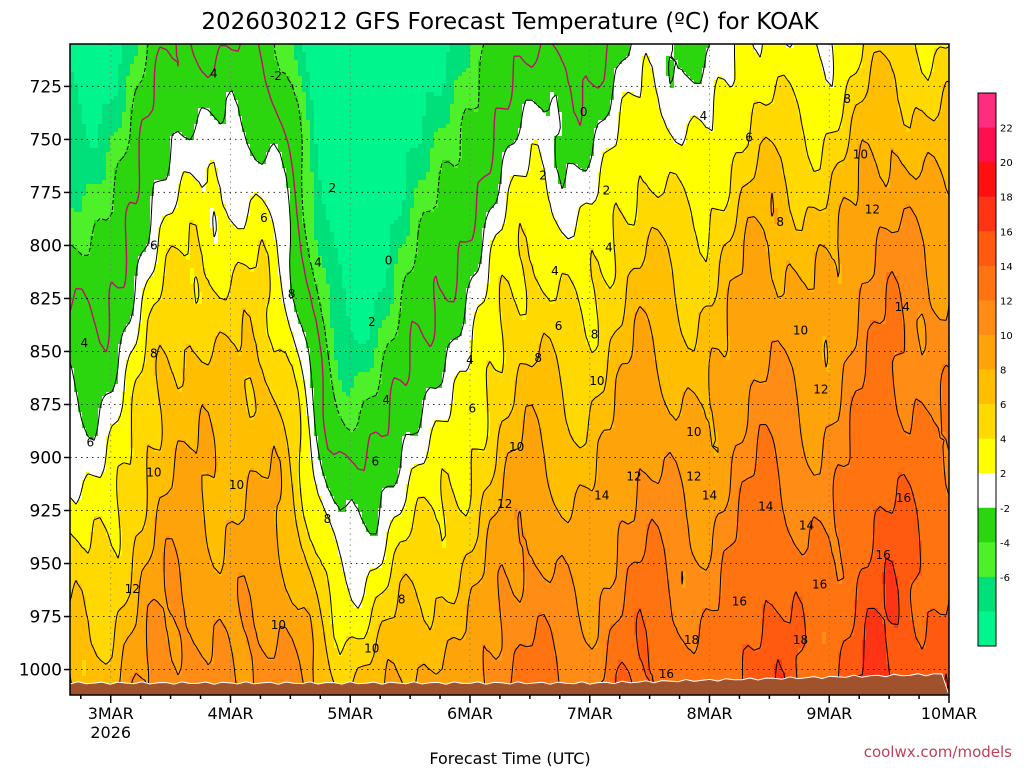 This screenshot has width=1024, height=768. I want to click on colorbar-frame, so click(987, 369).